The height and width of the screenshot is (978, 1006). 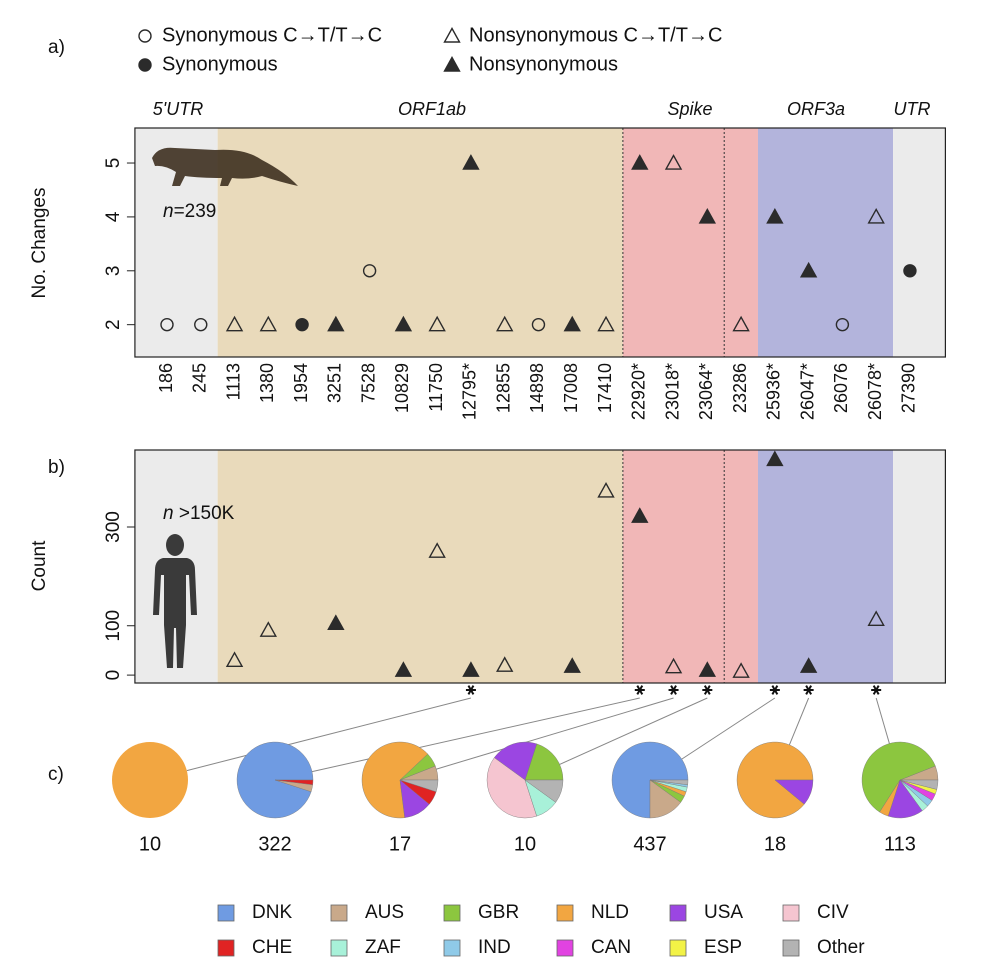 What do you see at coordinates (649, 844) in the screenshot?
I see `pie-total: 437` at bounding box center [649, 844].